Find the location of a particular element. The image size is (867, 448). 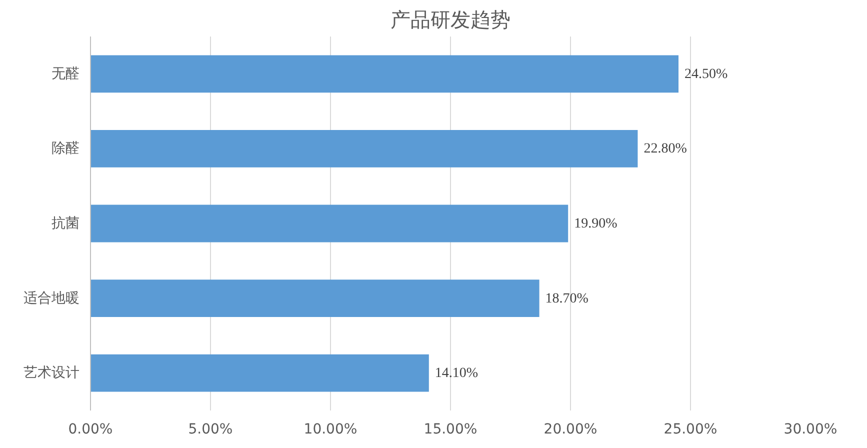

y-tick-label: 艺术设计 is located at coordinates (52, 373).